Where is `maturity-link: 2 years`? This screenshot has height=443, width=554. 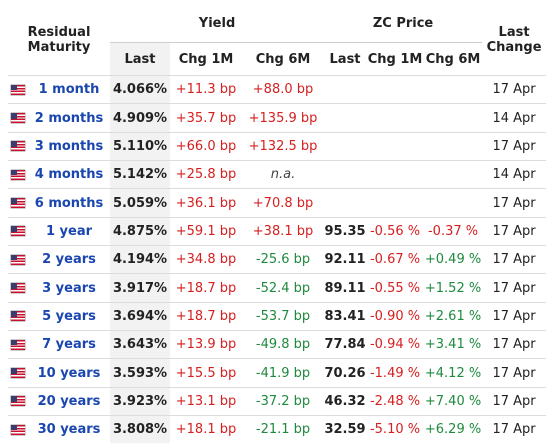 maturity-link: 2 years is located at coordinates (69, 259).